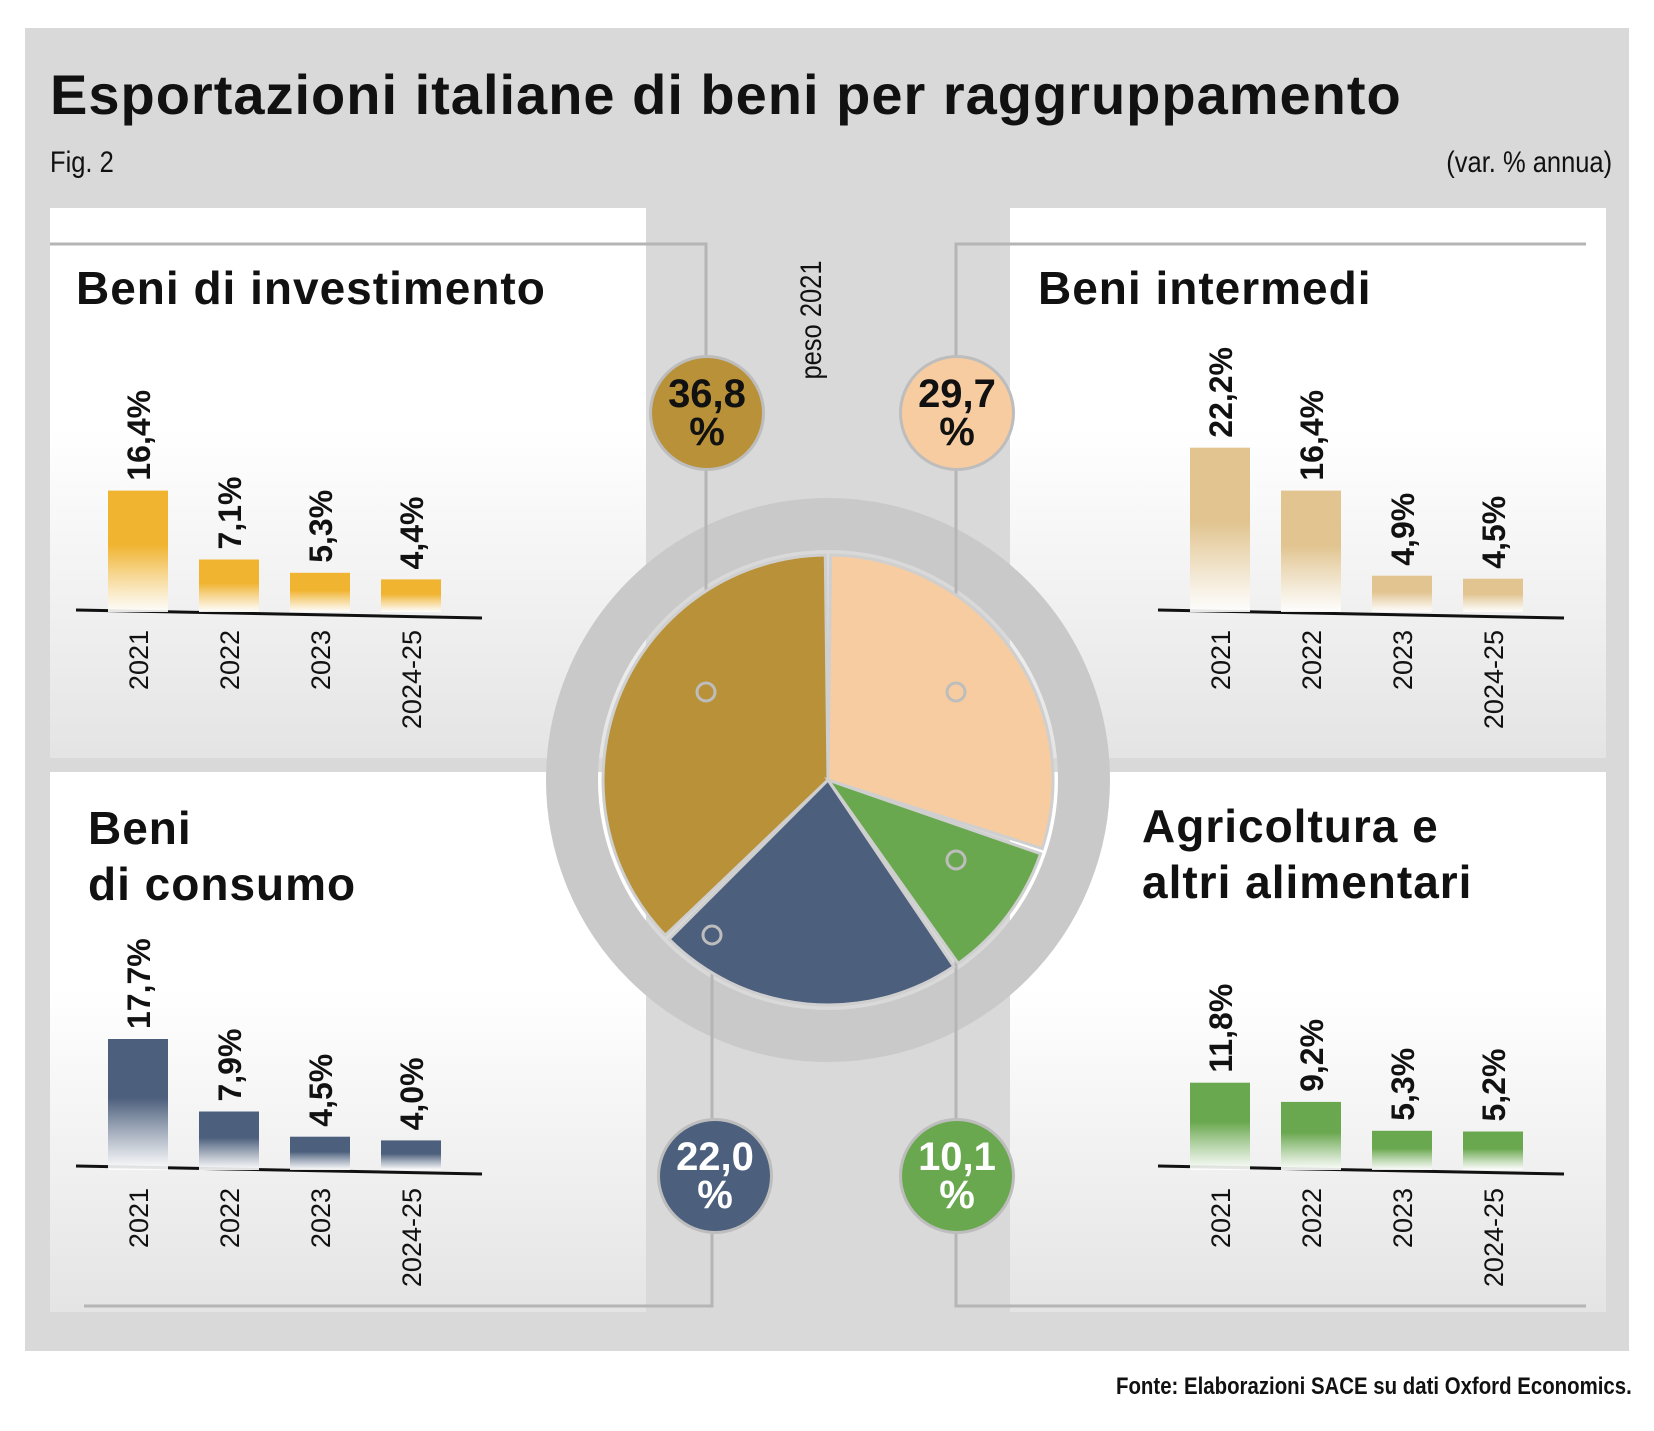  I want to click on data-label: 17,7%, so click(139, 983).